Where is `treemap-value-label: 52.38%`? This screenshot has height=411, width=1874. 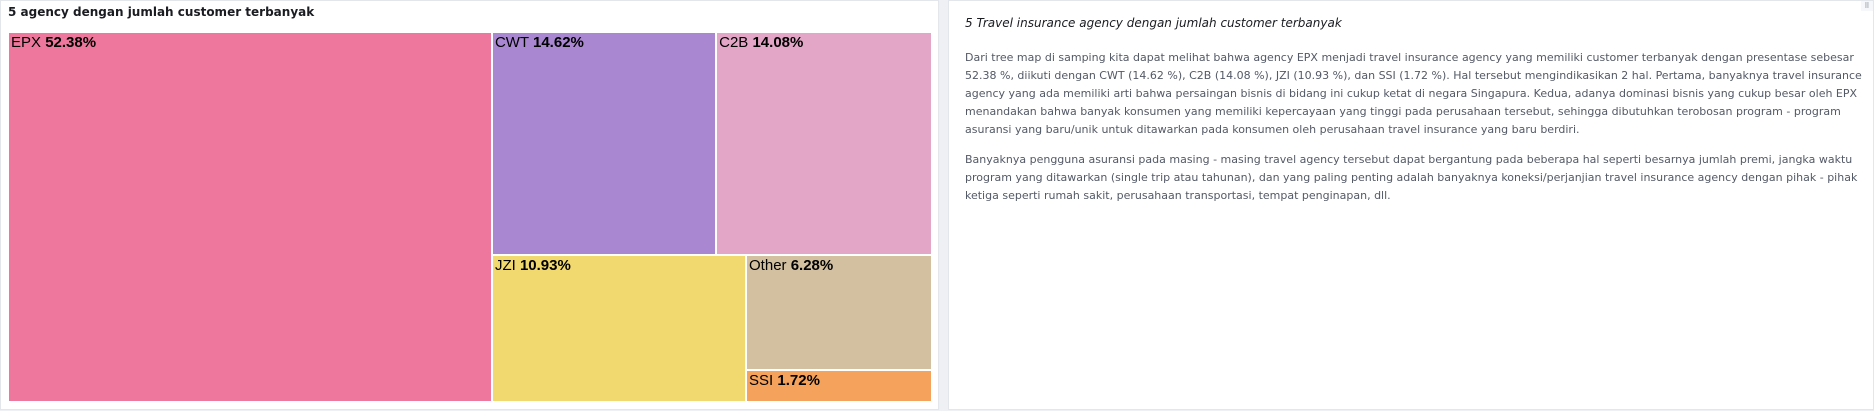
treemap-value-label: 52.38% is located at coordinates (71, 42).